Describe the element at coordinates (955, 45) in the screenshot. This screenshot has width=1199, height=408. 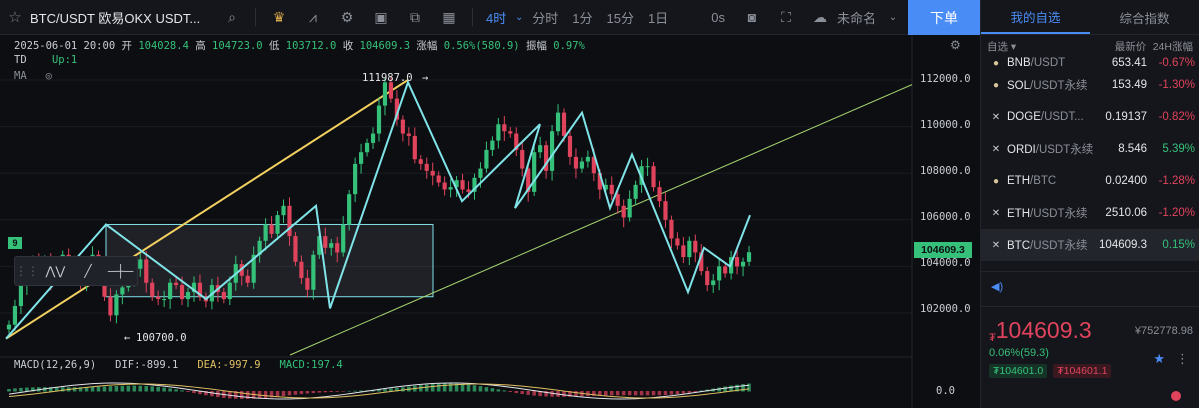
I see `chart-settings-icon: ⚙` at that location.